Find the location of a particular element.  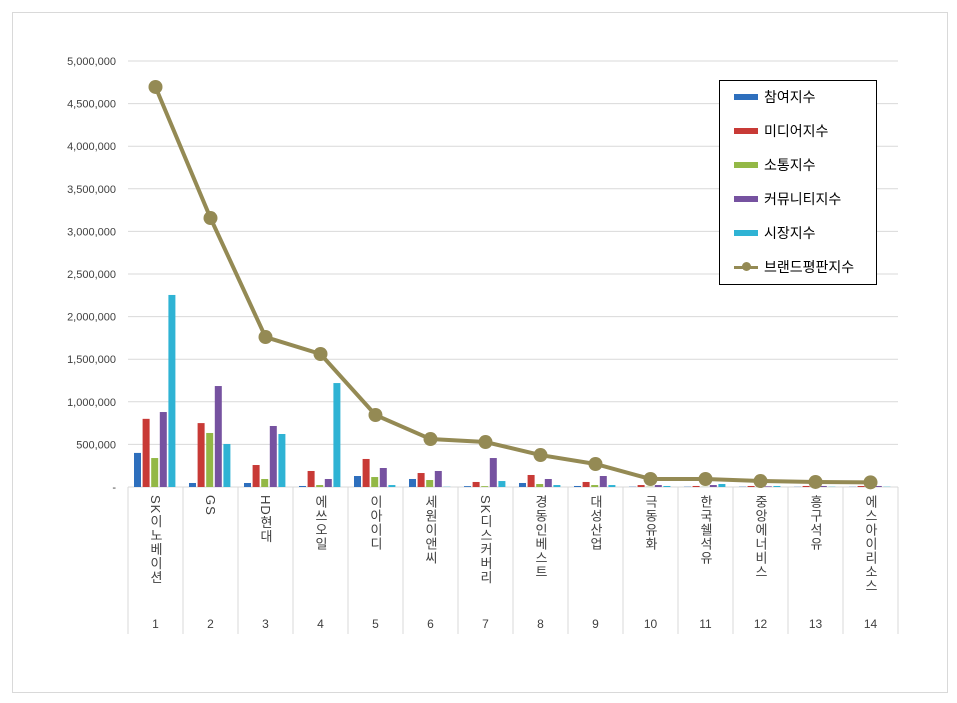

legend-item: 시장지수 is located at coordinates (775, 233).